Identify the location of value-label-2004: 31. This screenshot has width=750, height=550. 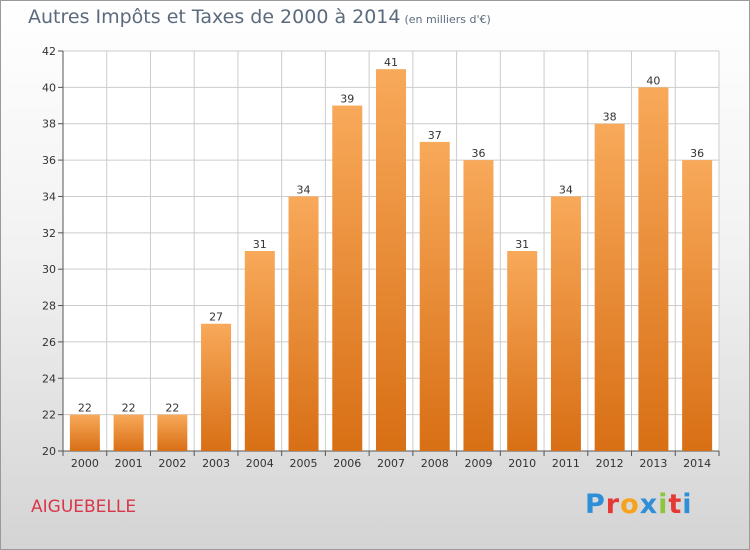
(260, 244).